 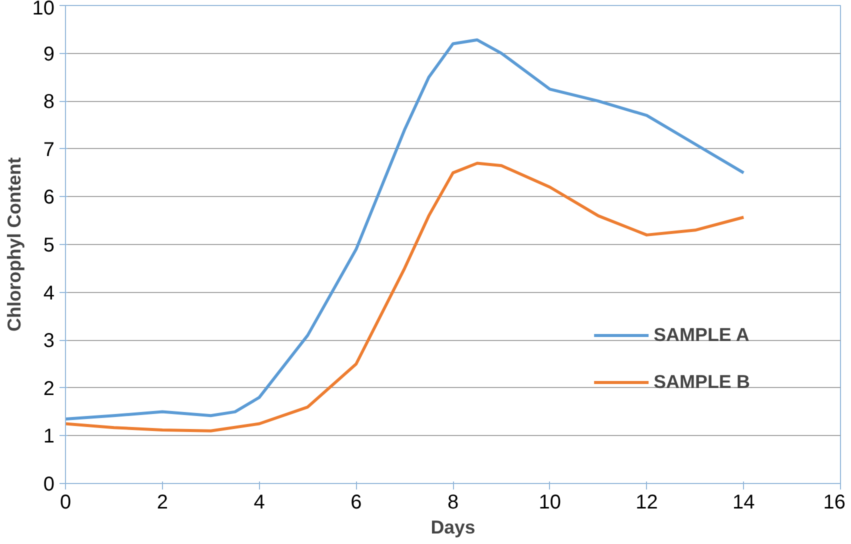 What do you see at coordinates (48, 389) in the screenshot?
I see `y-tick-label: 2` at bounding box center [48, 389].